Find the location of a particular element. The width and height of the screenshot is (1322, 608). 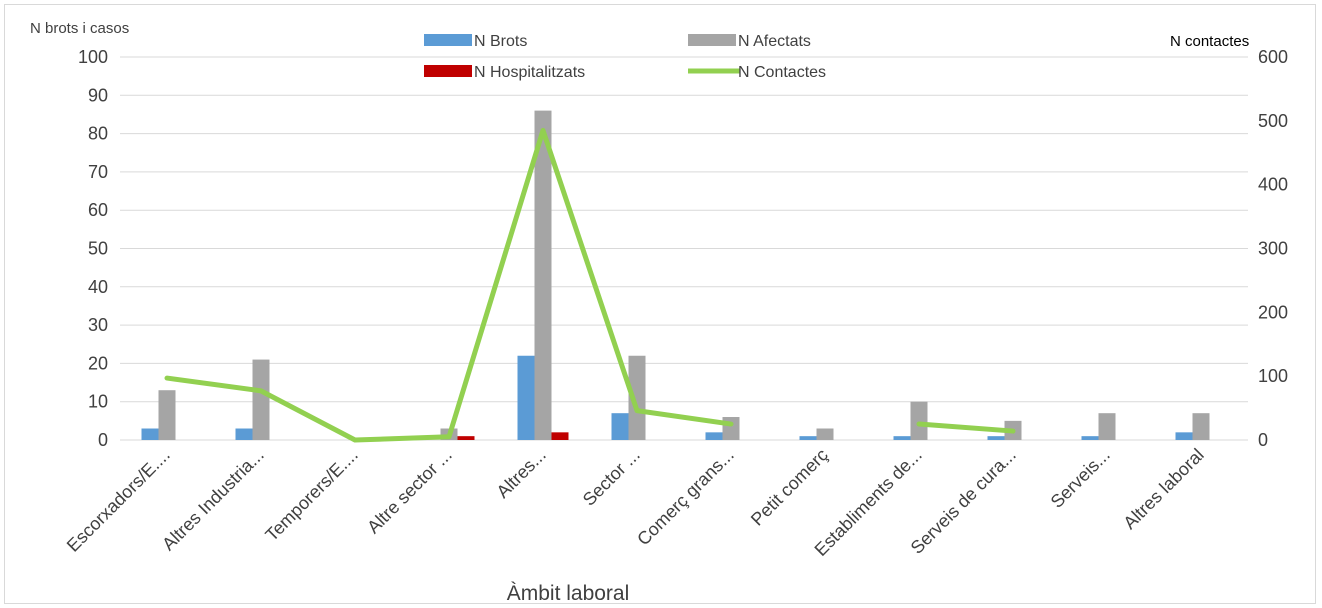

right-tick-label: 100 is located at coordinates (1273, 376).